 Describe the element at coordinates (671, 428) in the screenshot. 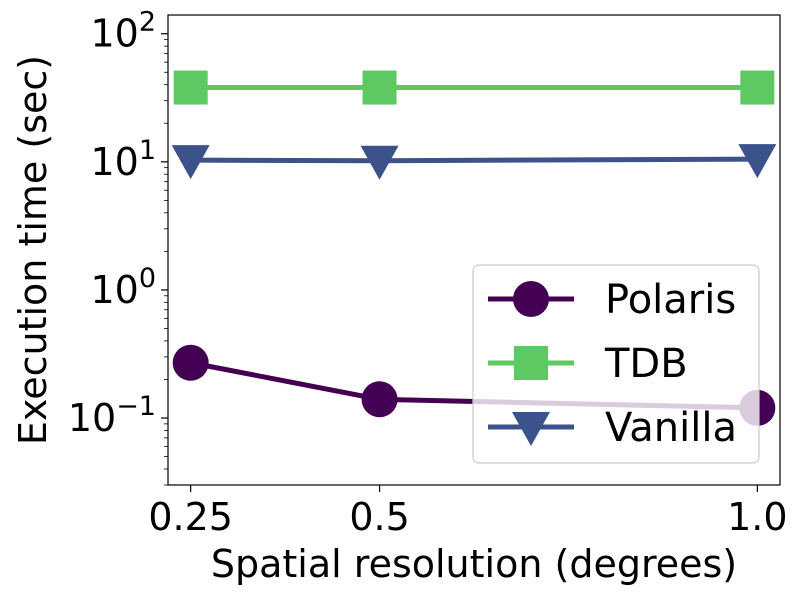

I see `legend-label: Vanilla` at that location.